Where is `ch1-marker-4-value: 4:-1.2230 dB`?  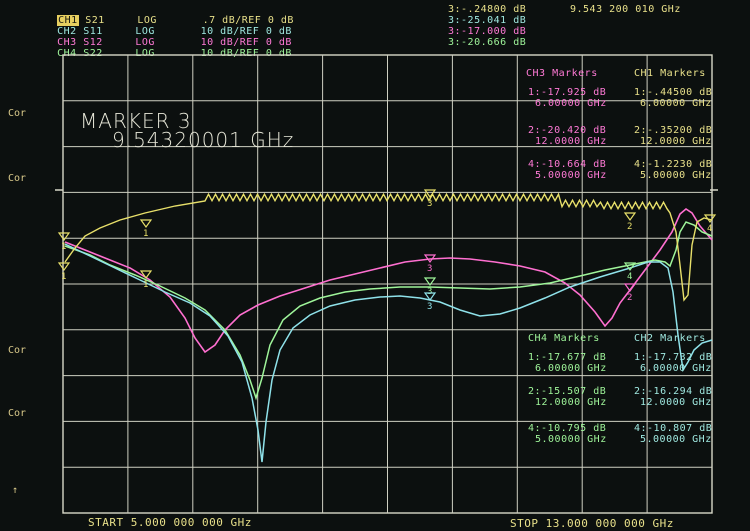
ch1-marker-4-value: 4:-1.2230 dB is located at coordinates (673, 164).